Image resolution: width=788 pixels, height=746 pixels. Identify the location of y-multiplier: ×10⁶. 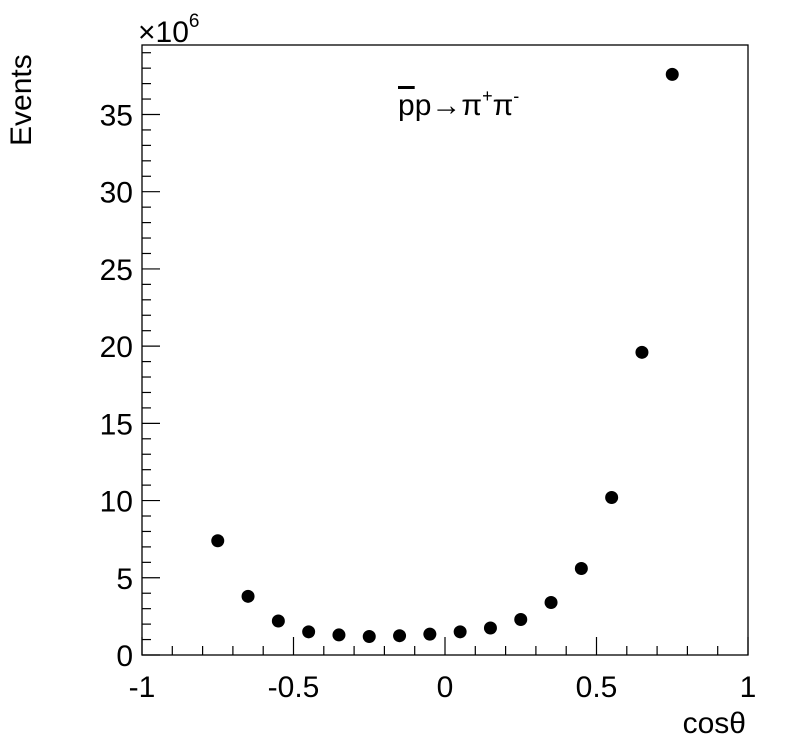
(168, 30).